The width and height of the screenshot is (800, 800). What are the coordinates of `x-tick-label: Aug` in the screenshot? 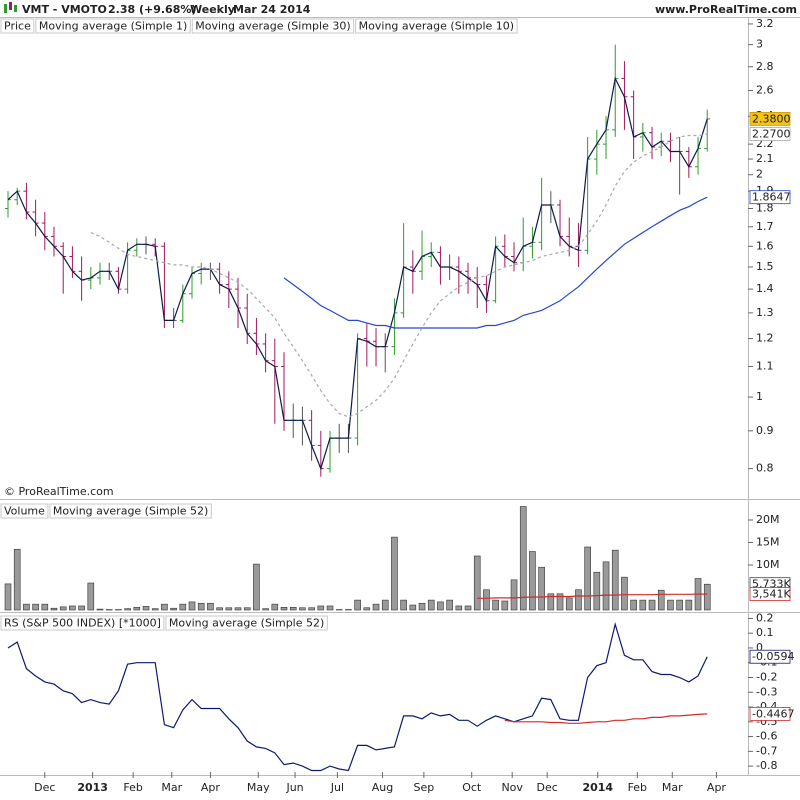 It's located at (382, 787).